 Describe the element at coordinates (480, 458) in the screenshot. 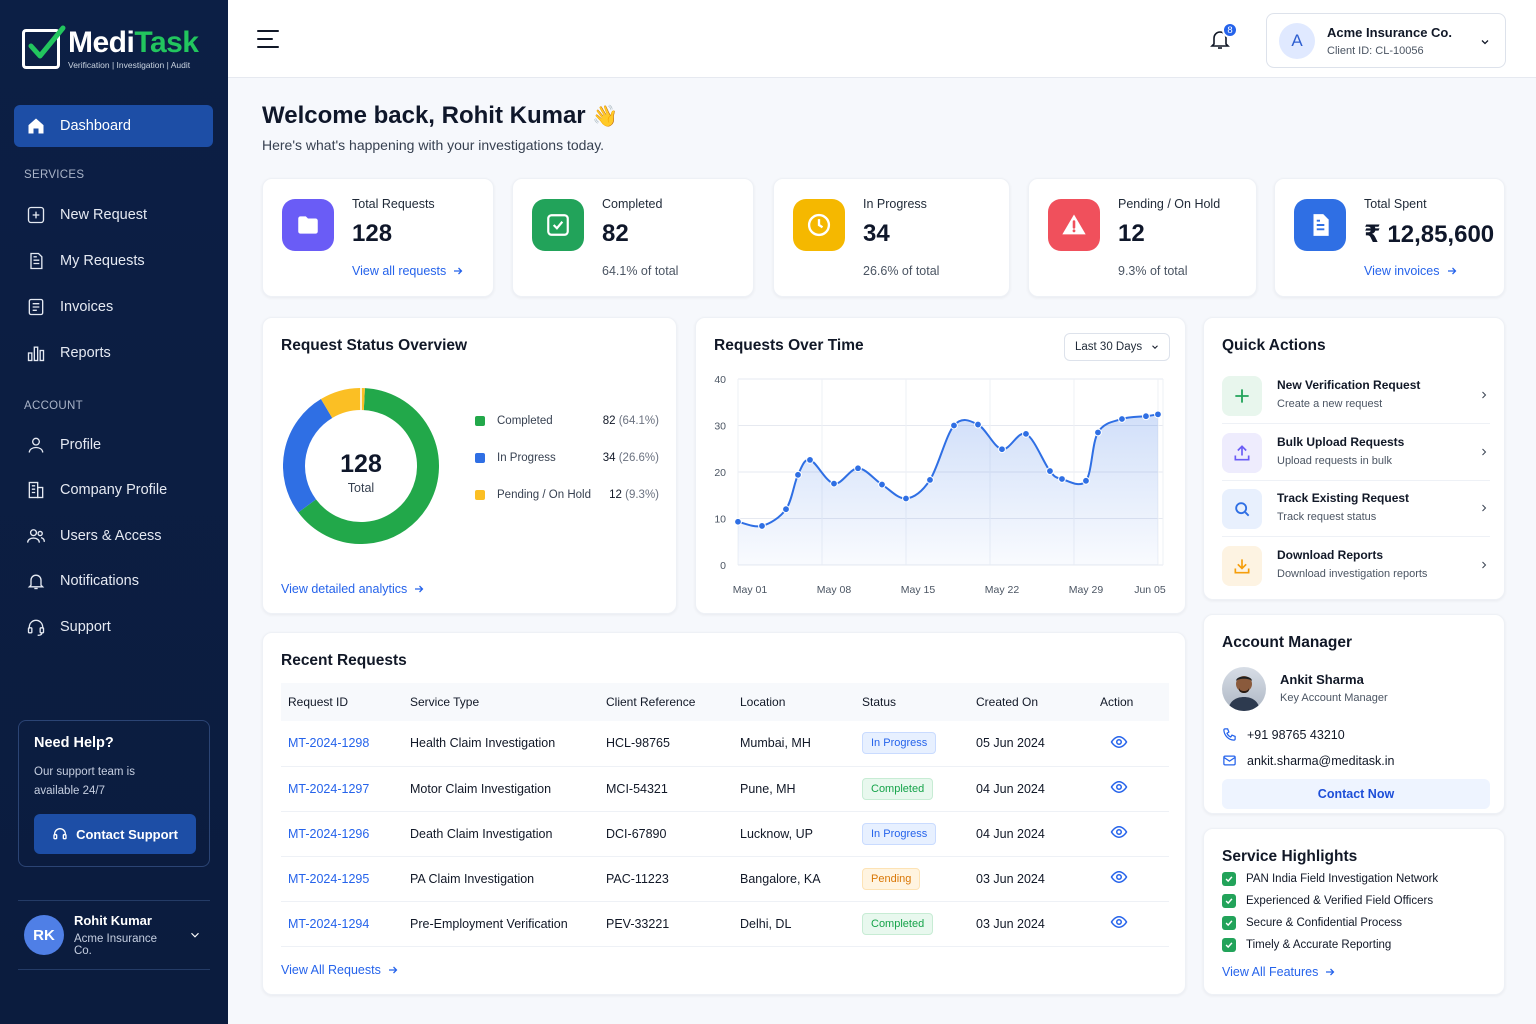

I see `legend-swatch` at that location.